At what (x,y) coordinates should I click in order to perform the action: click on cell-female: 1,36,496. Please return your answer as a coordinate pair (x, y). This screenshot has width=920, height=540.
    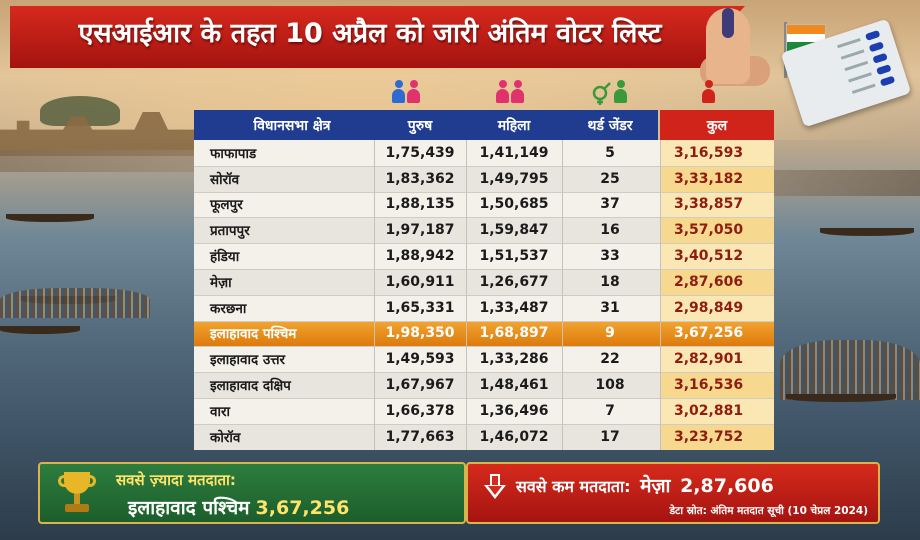
    Looking at the image, I should click on (514, 410).